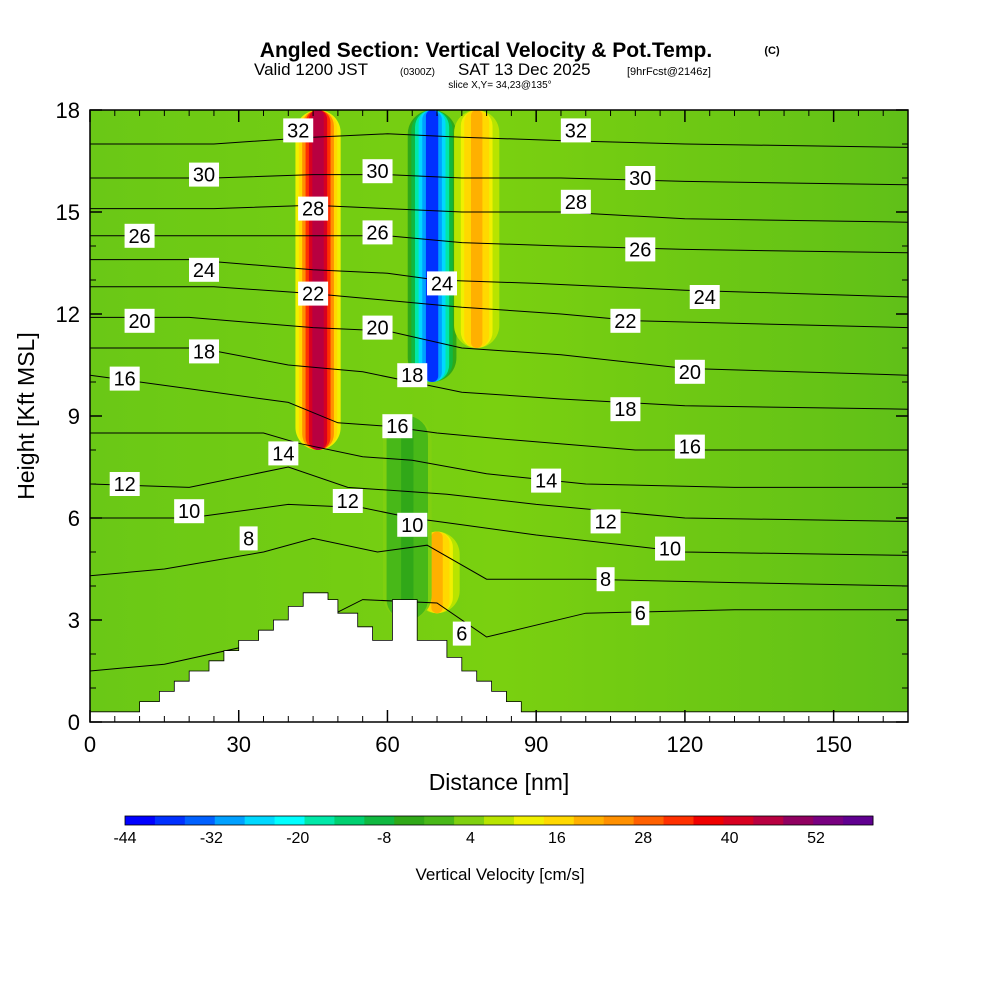 Image resolution: width=1000 pixels, height=1000 pixels. Describe the element at coordinates (477, 229) in the screenshot. I see `updraft-column-east` at that location.